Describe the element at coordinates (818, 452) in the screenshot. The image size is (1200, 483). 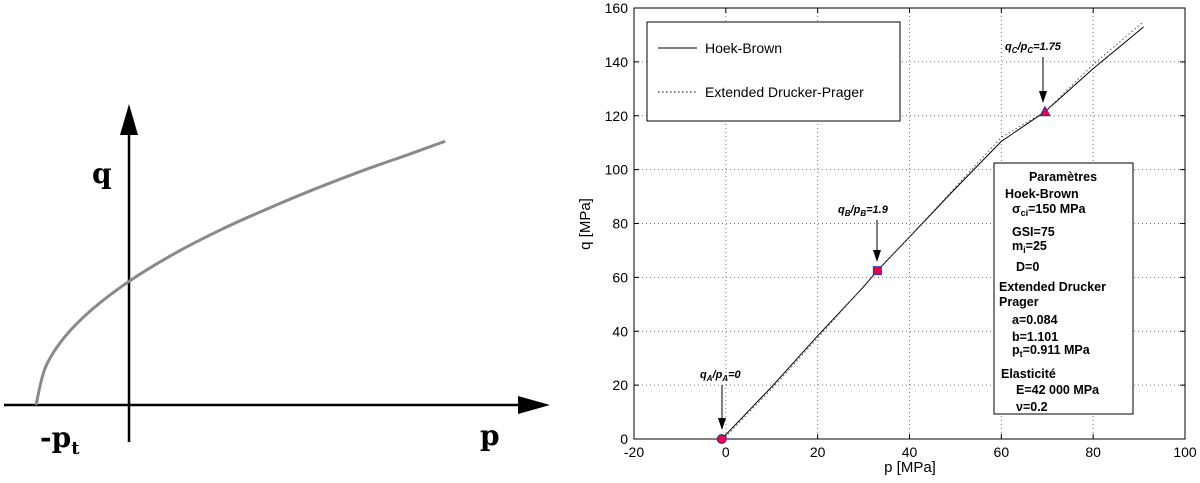
I see `x-tick-label: 20` at that location.